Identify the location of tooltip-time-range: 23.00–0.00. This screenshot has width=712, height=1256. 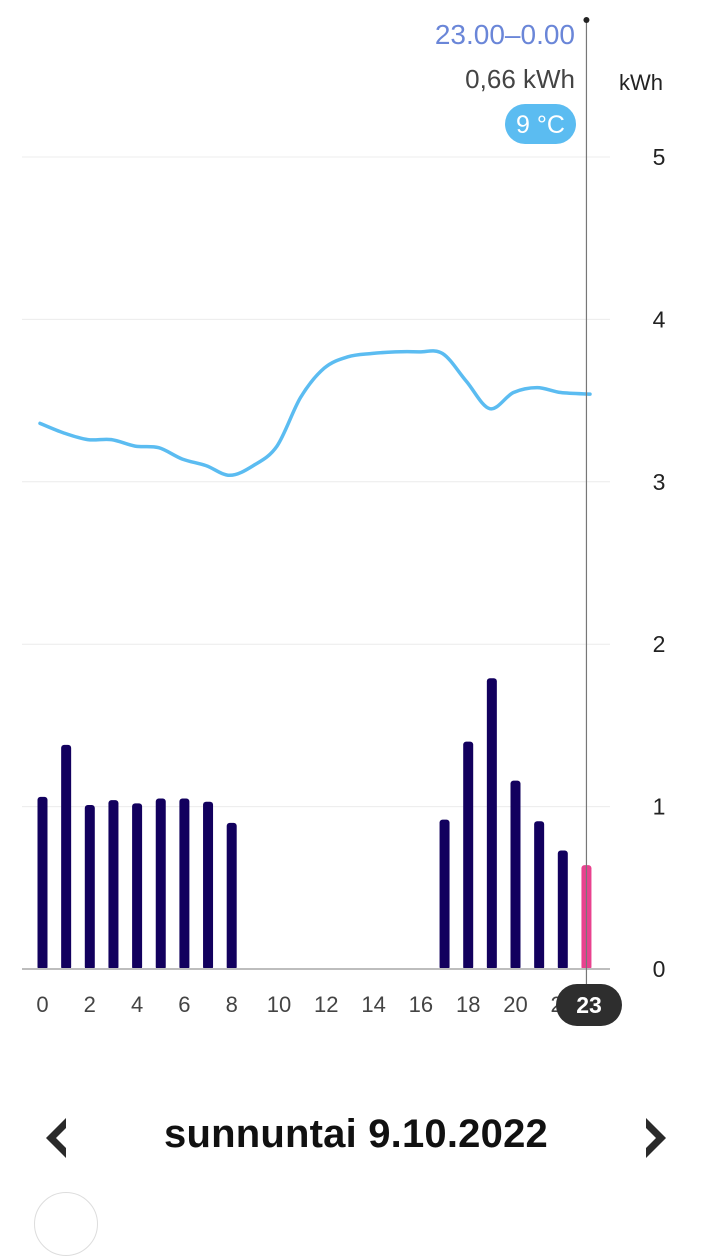
(505, 34).